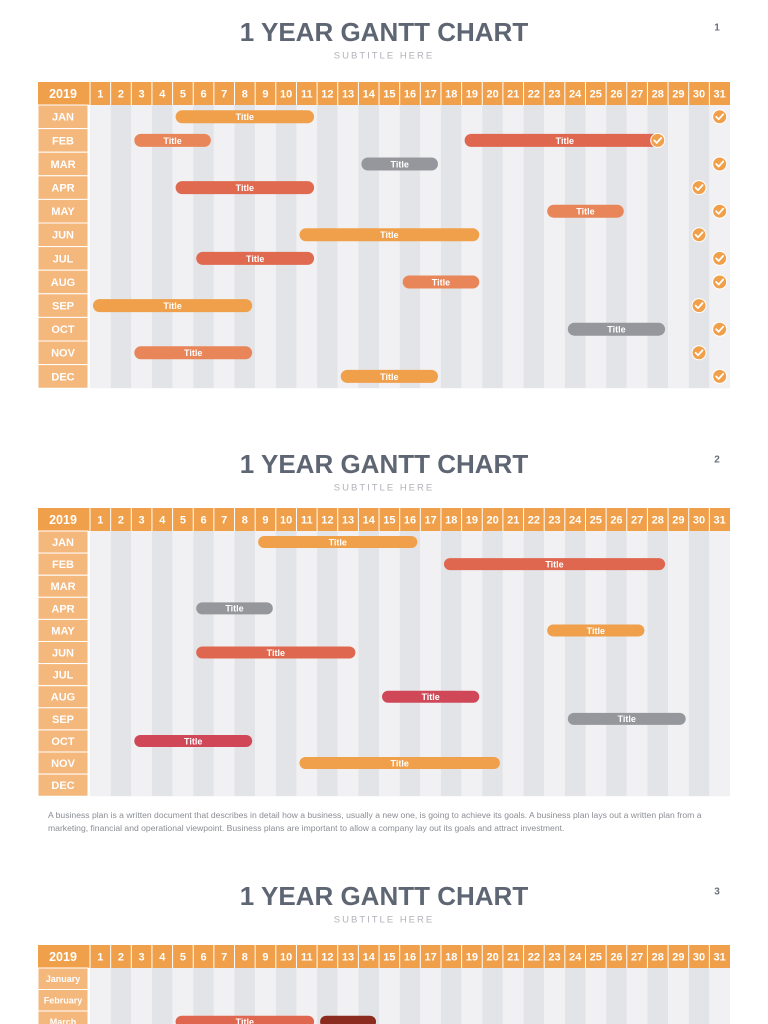  I want to click on month-cell, so click(63, 1017).